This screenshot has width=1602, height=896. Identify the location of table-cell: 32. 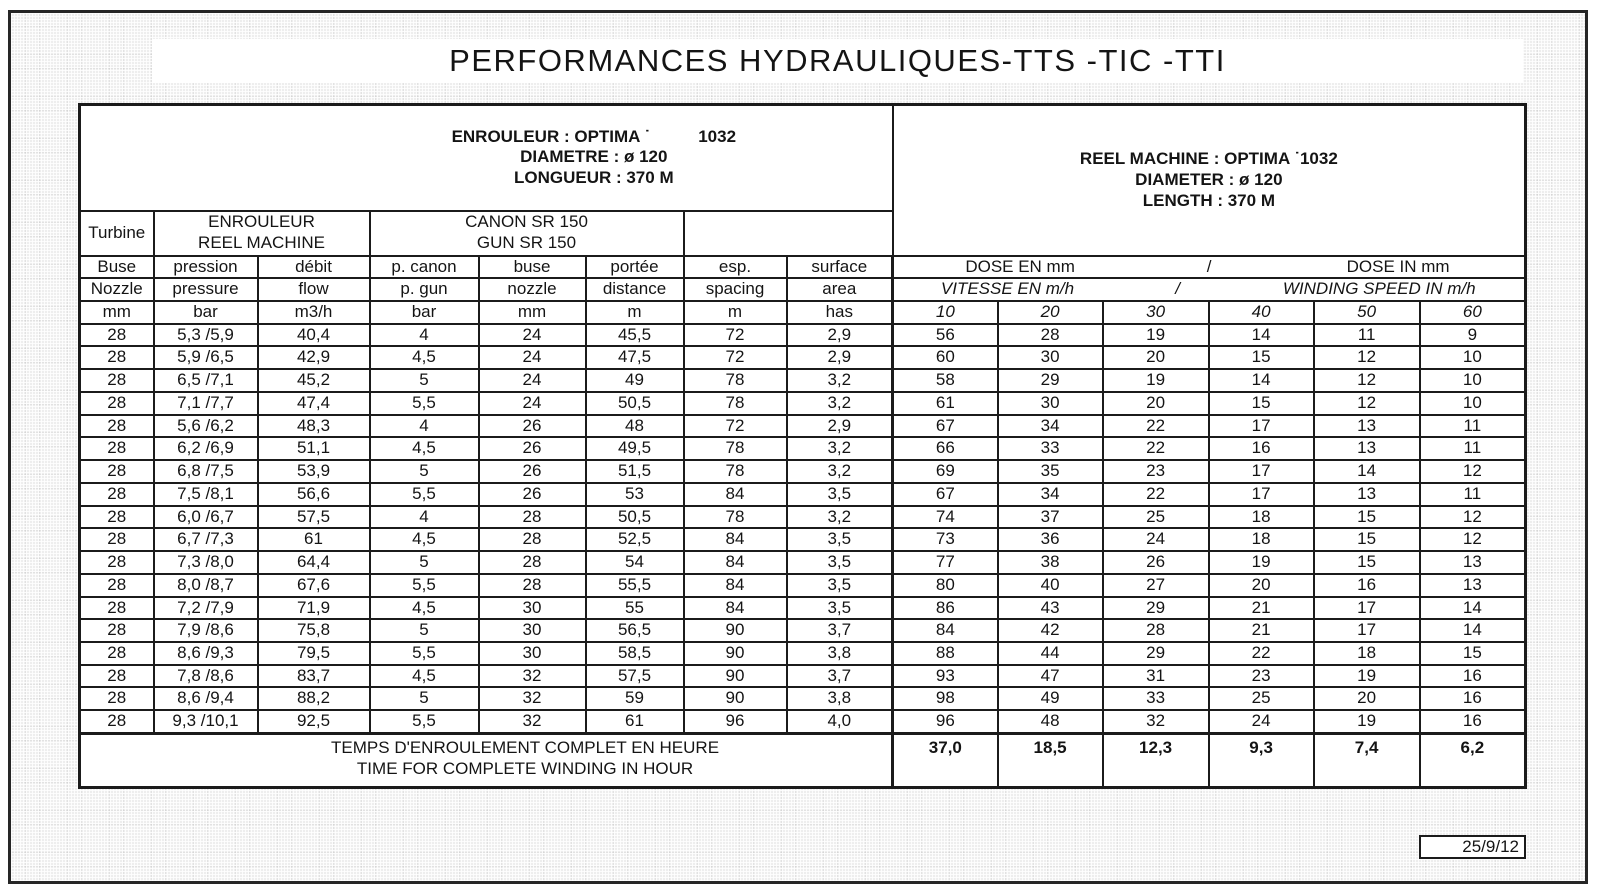
(532, 676).